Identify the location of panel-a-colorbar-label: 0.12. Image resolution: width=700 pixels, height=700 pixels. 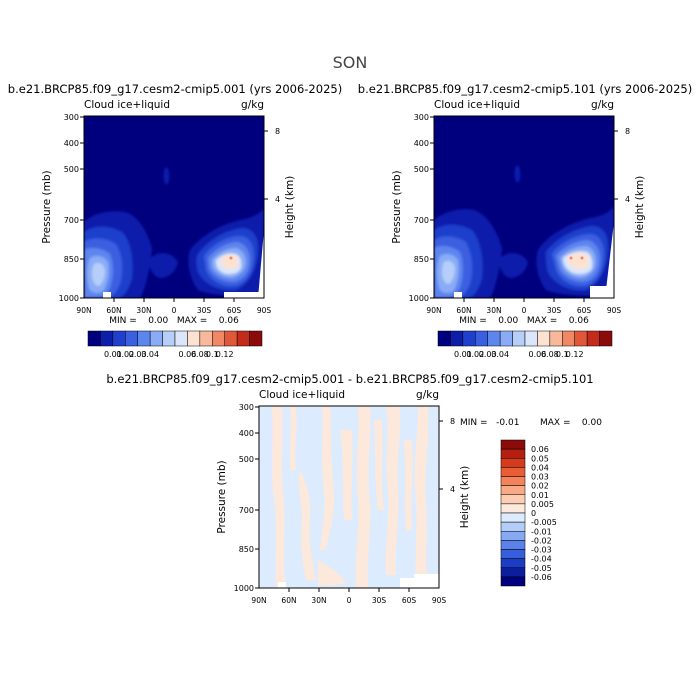
(225, 354).